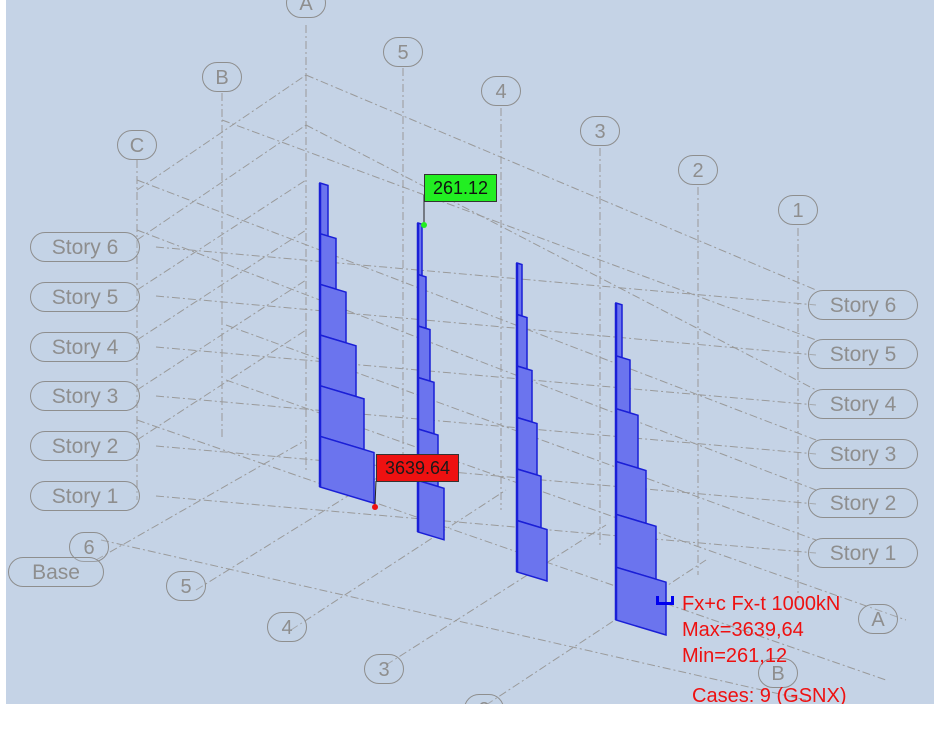 The width and height of the screenshot is (934, 731). Describe the element at coordinates (600, 131) in the screenshot. I see `grid-bubble-3-back: 3` at that location.